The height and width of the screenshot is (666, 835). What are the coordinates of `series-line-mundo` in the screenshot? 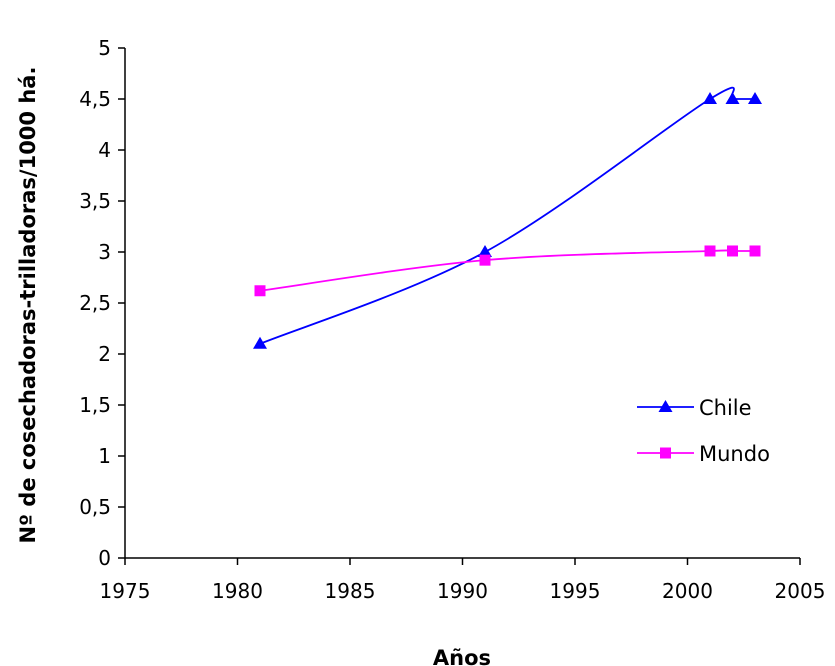 It's located at (507, 270).